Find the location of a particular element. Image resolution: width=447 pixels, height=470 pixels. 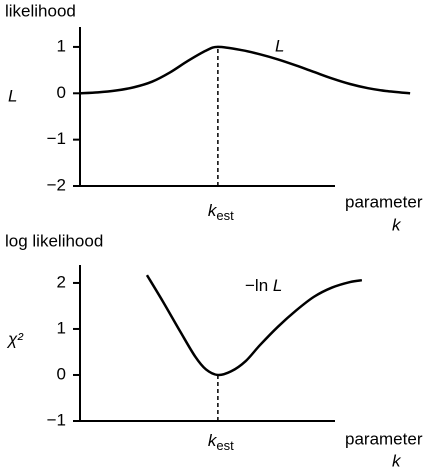

y-tick-label: 2 is located at coordinates (61, 281).